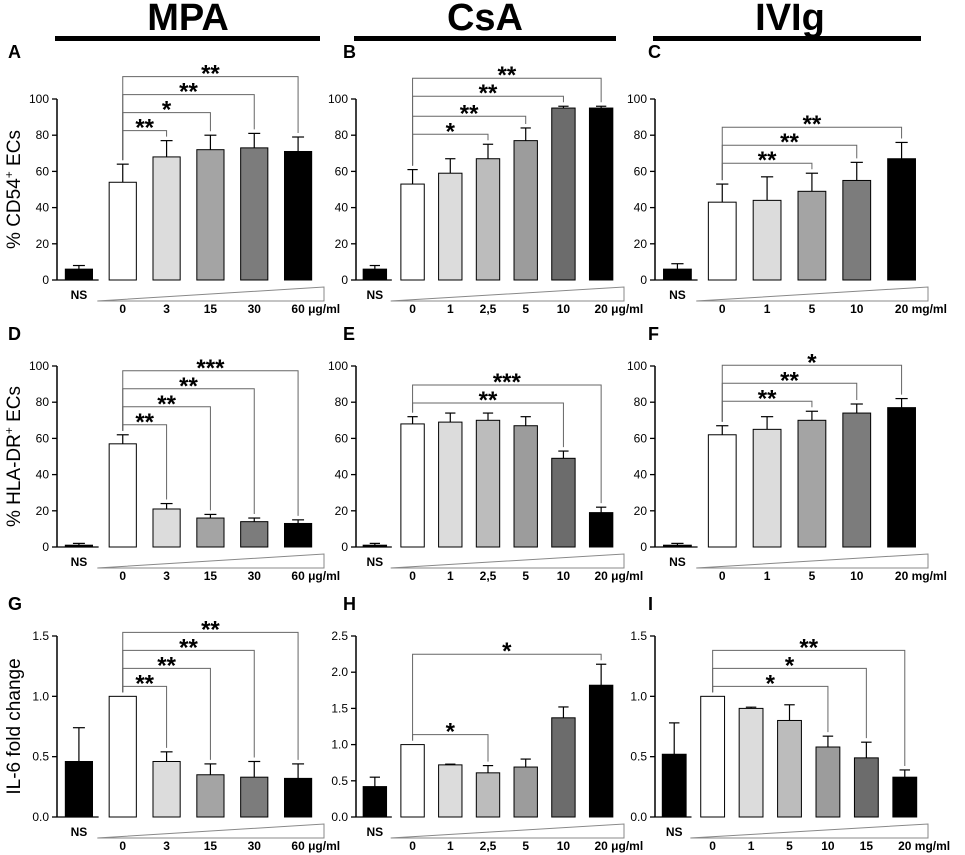 This screenshot has height=855, width=965. I want to click on y-tick-label: 100, so click(39, 366).